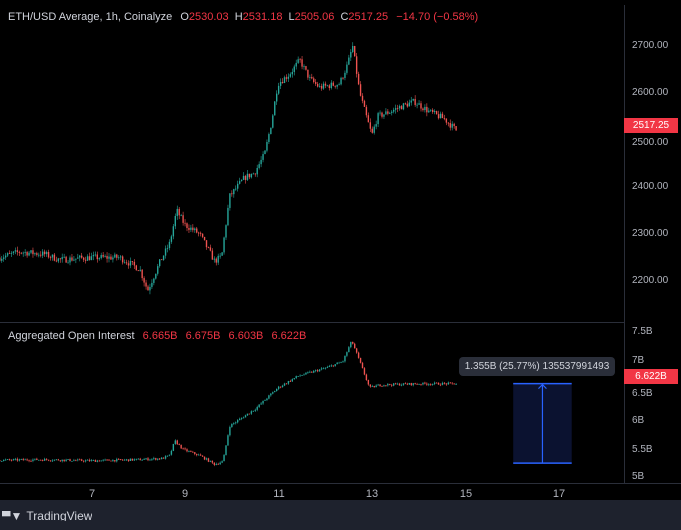 The image size is (681, 530). What do you see at coordinates (344, 17) in the screenshot?
I see `close-label: C` at bounding box center [344, 17].